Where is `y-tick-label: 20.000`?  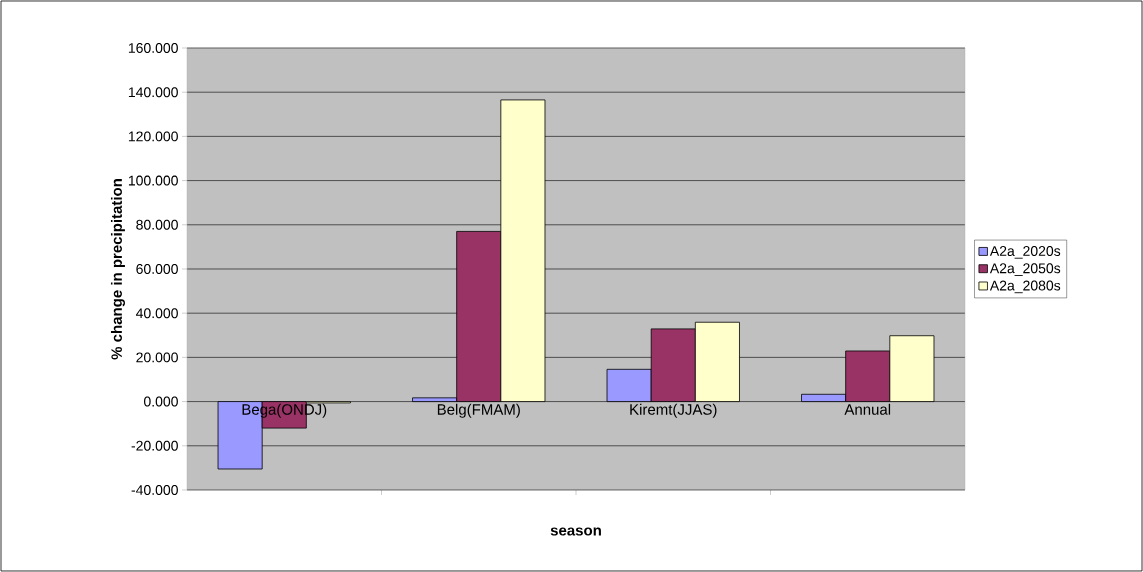
y-tick-label: 20.000 is located at coordinates (157, 357).